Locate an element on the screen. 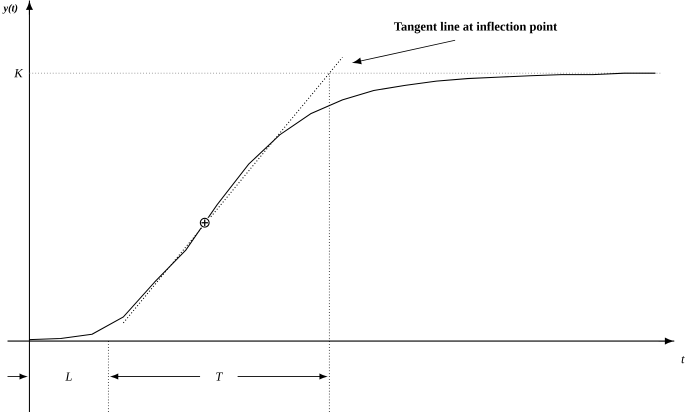 The height and width of the screenshot is (413, 688). x-axis-title: t is located at coordinates (683, 360).